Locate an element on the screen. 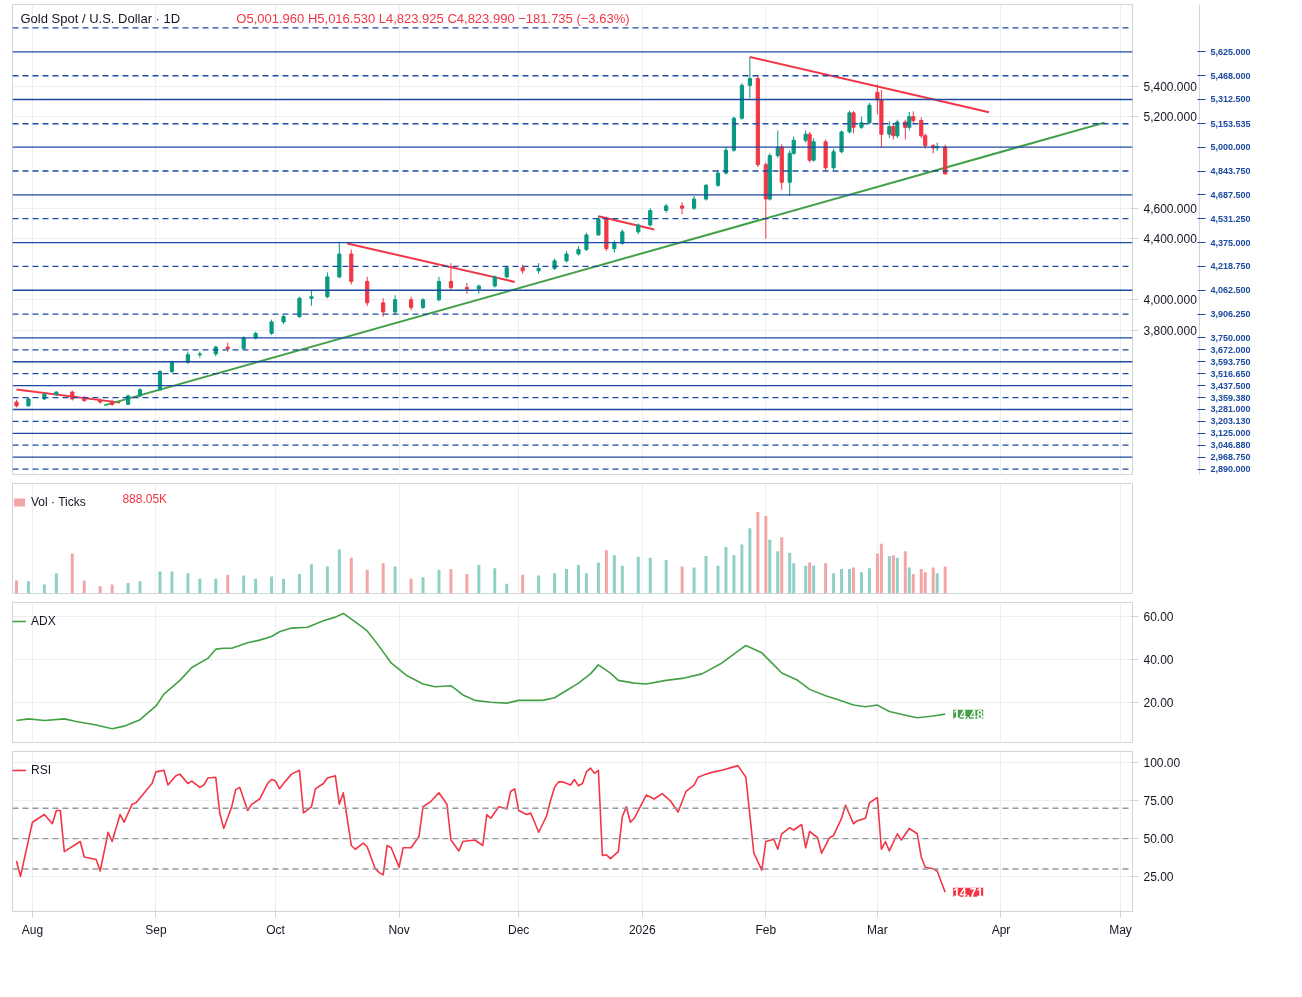 This screenshot has width=1302, height=997. x-tick-label: Dec is located at coordinates (519, 929).